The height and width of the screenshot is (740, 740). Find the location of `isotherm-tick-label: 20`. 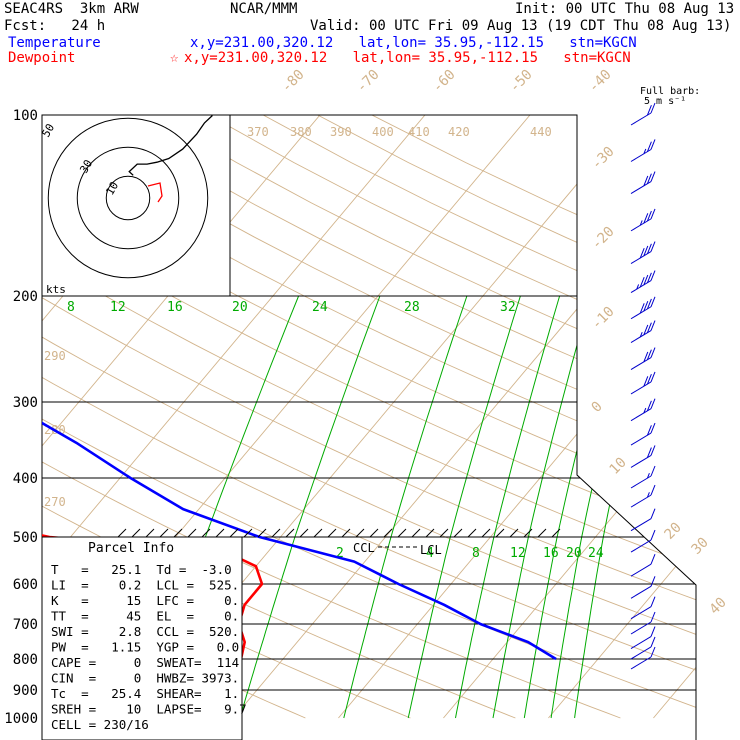

isotherm-tick-label: 20 is located at coordinates (673, 531).